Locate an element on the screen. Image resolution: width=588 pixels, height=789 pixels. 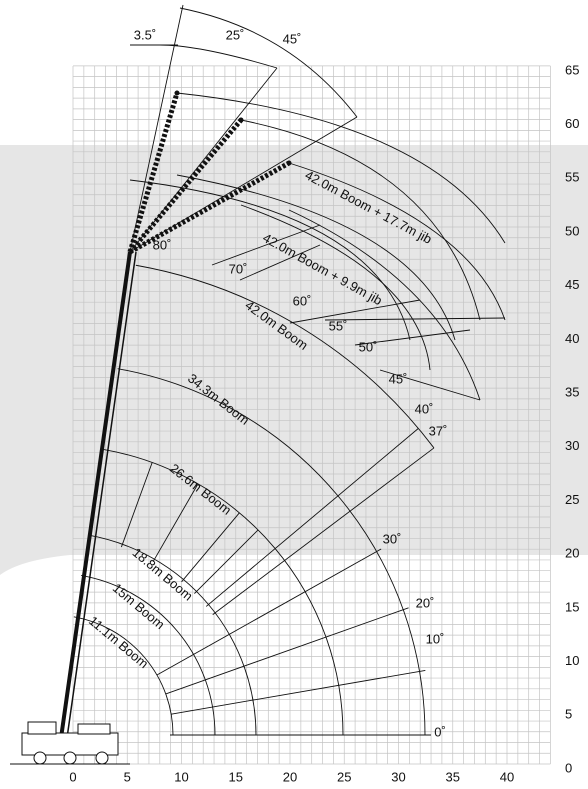
y-axis-label: 55 is located at coordinates (572, 177).